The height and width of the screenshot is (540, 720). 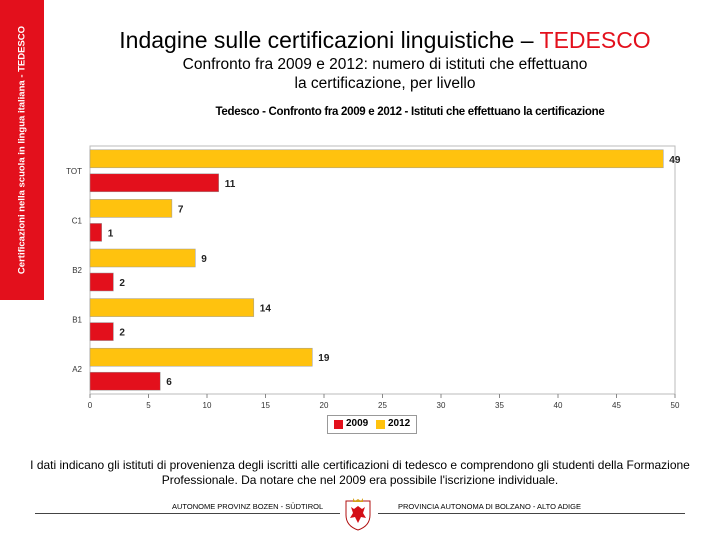 What do you see at coordinates (204, 259) in the screenshot?
I see `data-label: 9` at bounding box center [204, 259].